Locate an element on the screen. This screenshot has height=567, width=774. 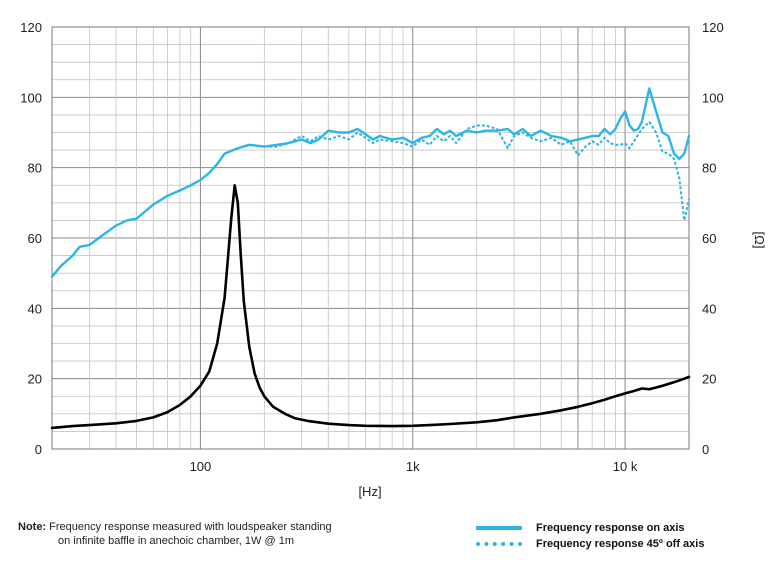
y-axis-right-label: [Ω] is located at coordinates (759, 240).